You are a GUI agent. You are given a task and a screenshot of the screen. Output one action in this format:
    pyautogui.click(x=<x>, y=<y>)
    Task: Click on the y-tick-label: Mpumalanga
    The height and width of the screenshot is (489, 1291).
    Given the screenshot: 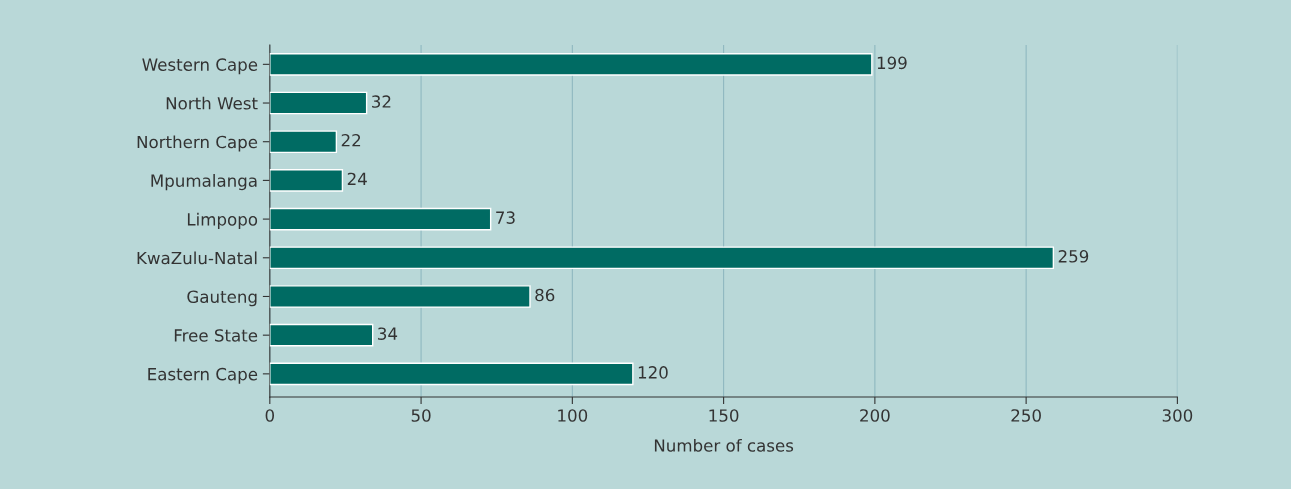 What is the action you would take?
    pyautogui.click(x=204, y=182)
    